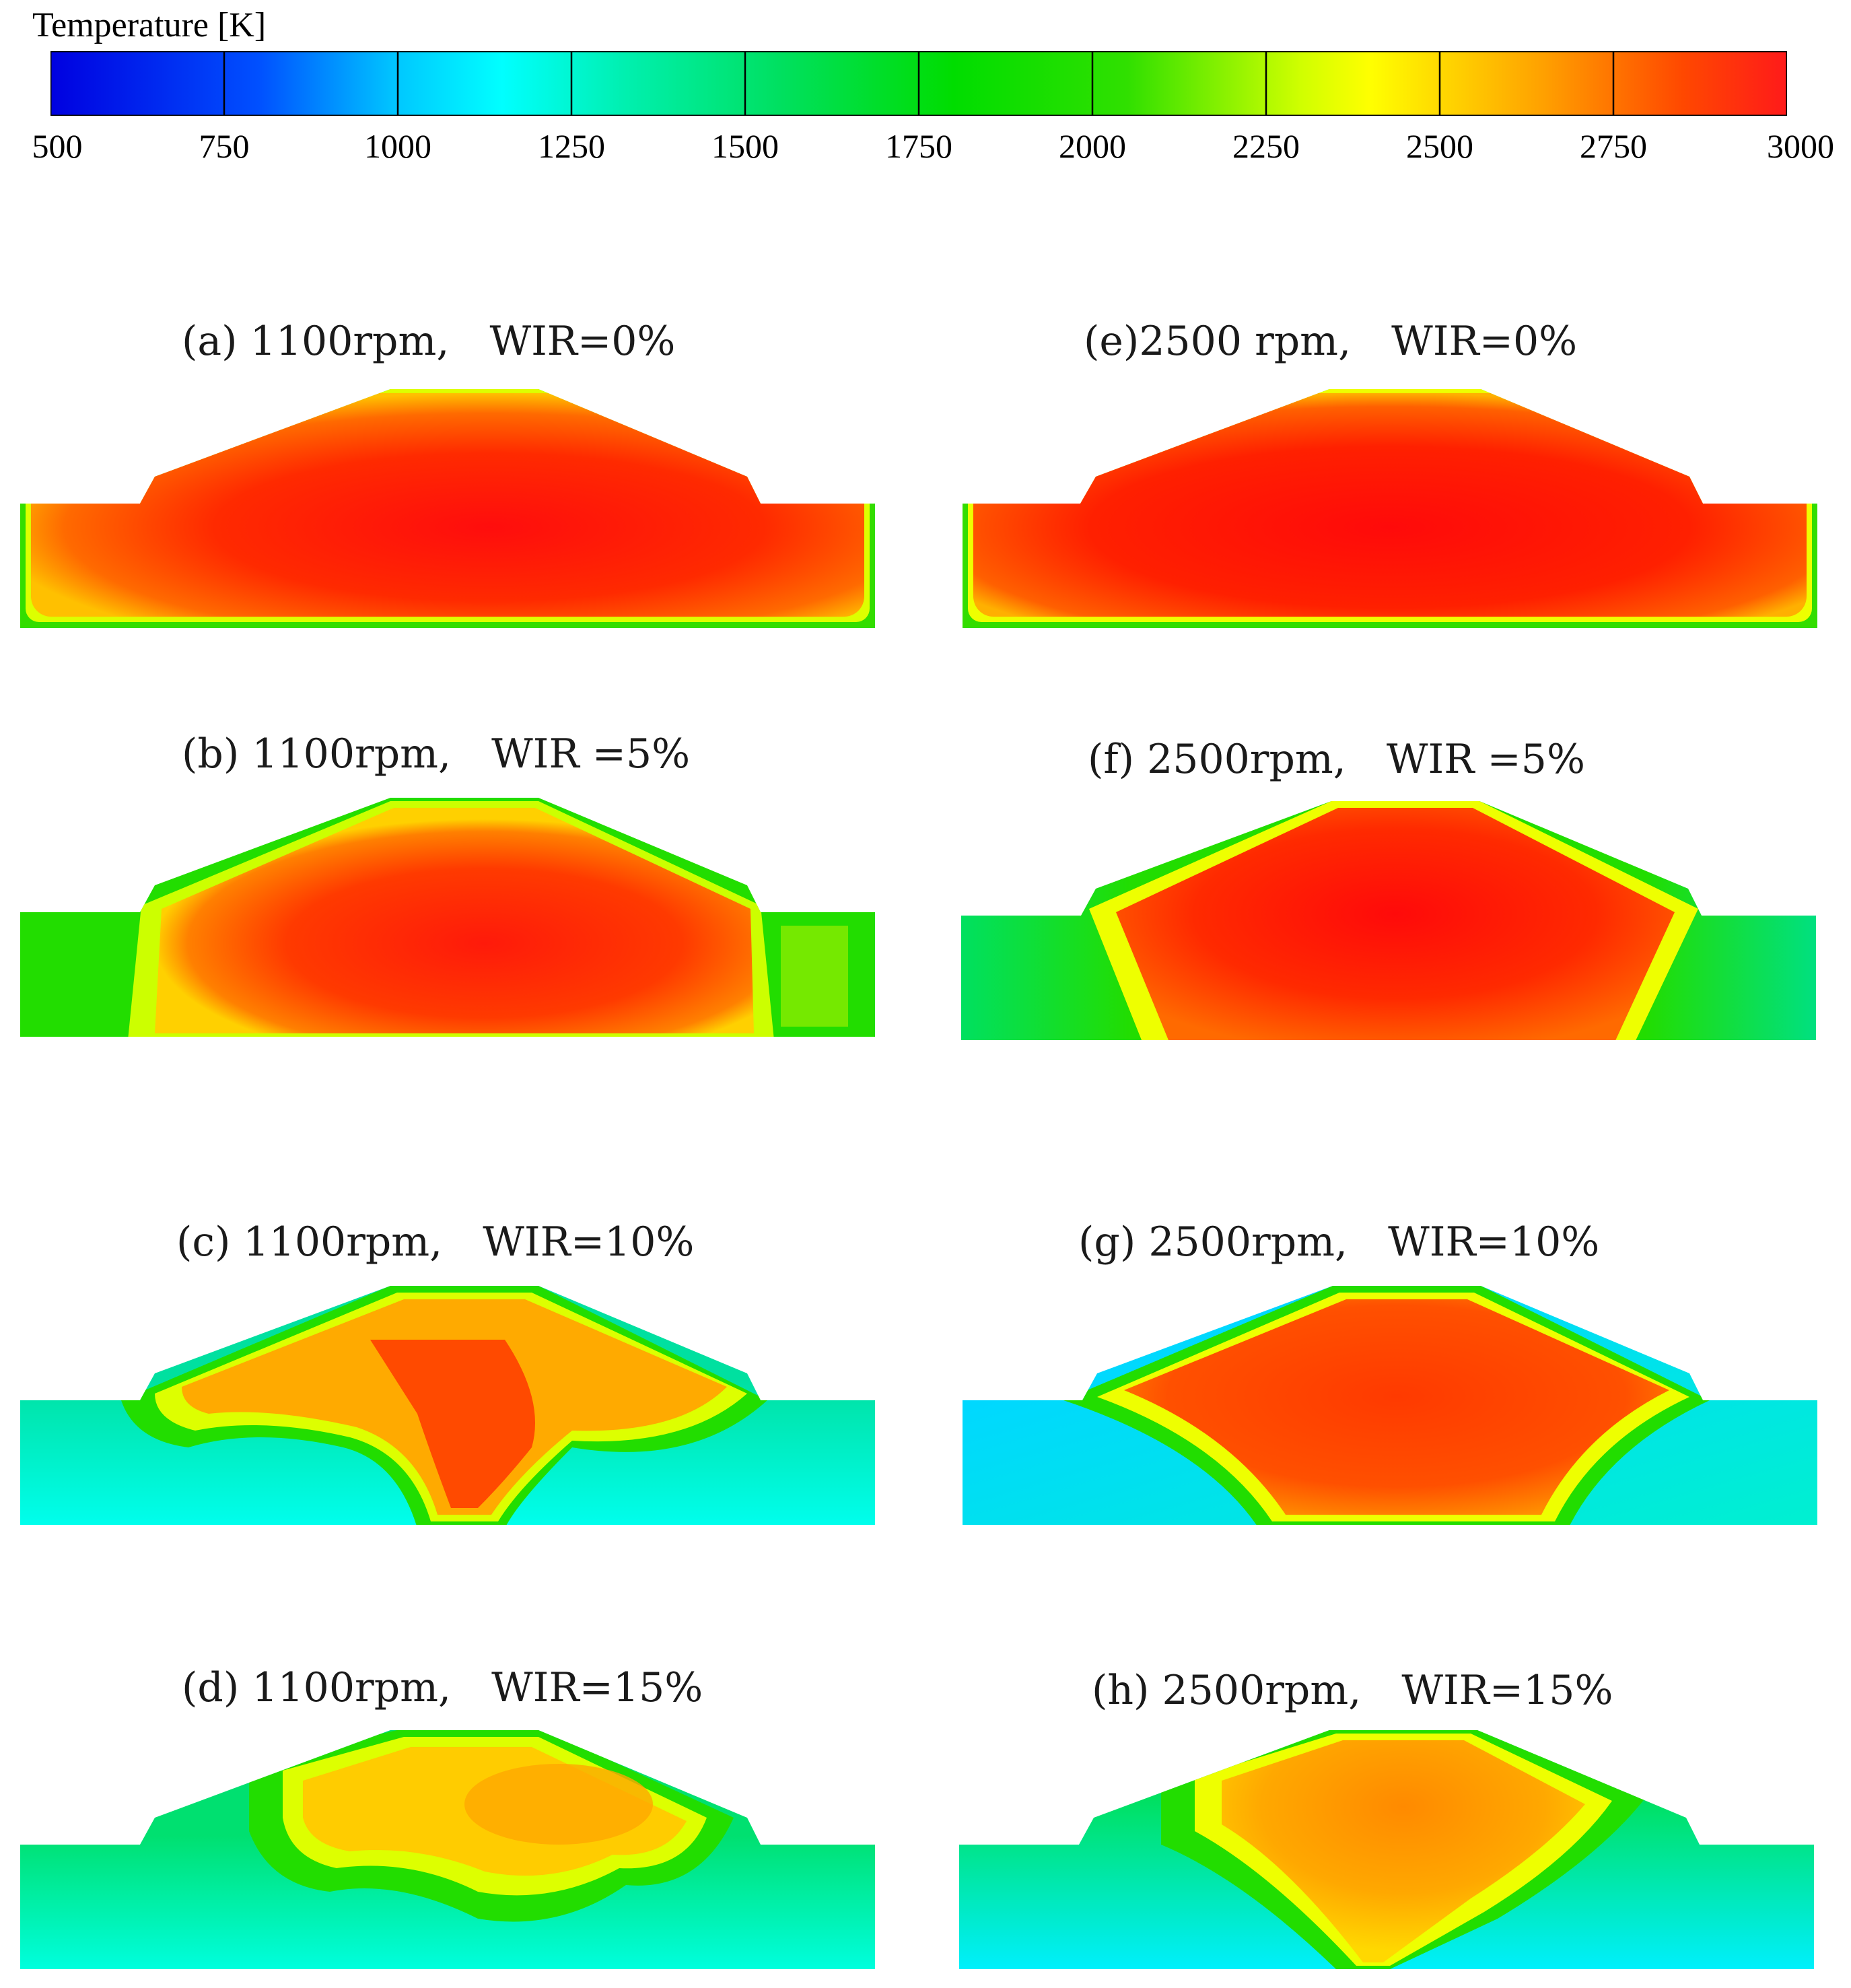 This screenshot has width=1851, height=1988. What do you see at coordinates (1390, 1405) in the screenshot?
I see `temperature-field-g` at bounding box center [1390, 1405].